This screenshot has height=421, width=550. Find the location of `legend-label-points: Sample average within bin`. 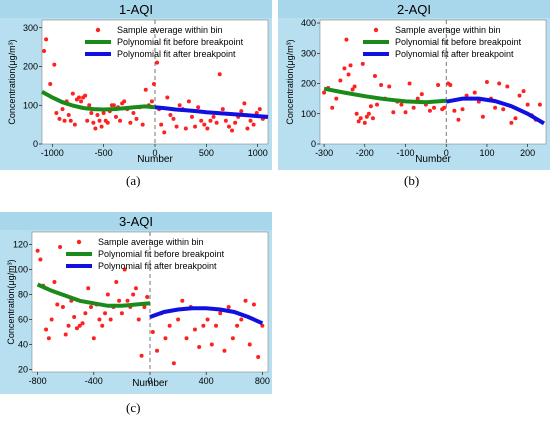

legend-label-points: Sample average within bin is located at coordinates (448, 30).